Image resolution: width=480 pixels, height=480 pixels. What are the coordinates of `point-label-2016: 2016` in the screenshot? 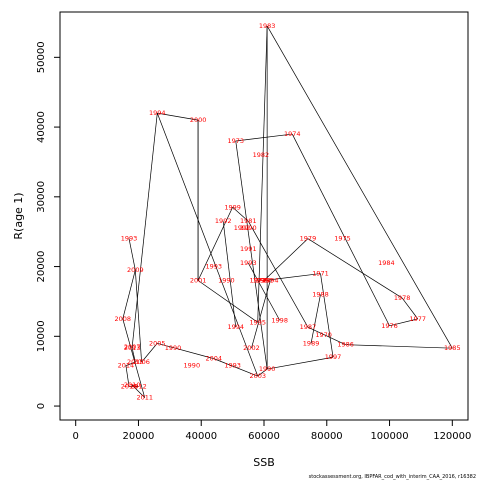 It's located at (129, 387).